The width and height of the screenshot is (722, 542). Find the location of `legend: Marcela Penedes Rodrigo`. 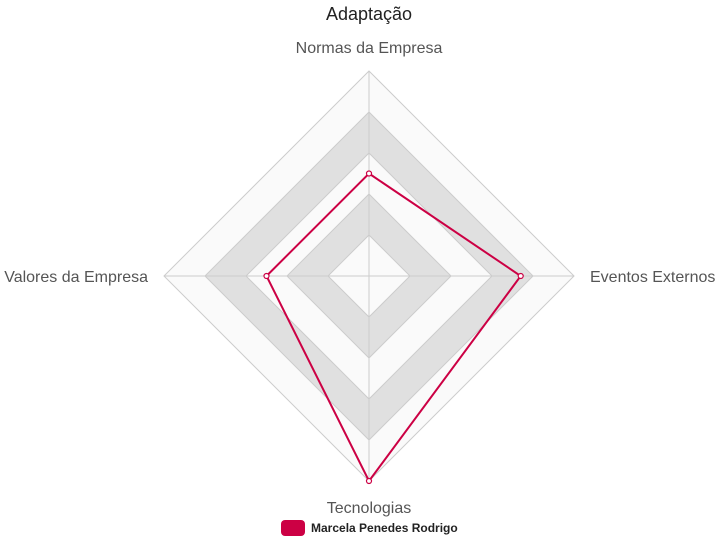

legend: Marcela Penedes Rodrigo is located at coordinates (369, 528).